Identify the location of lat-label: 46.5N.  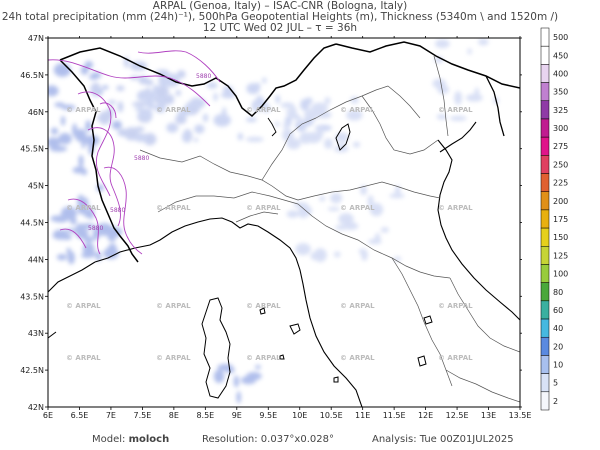
(32, 75).